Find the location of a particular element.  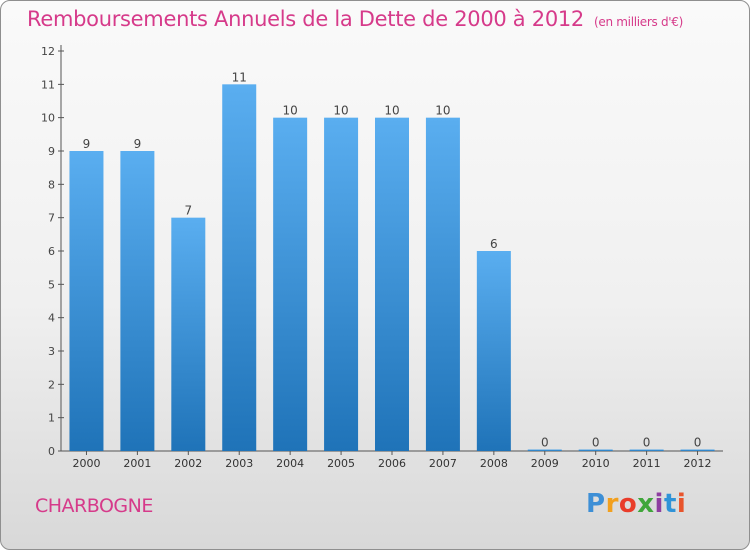

x-tick-label: 2011 is located at coordinates (647, 463).